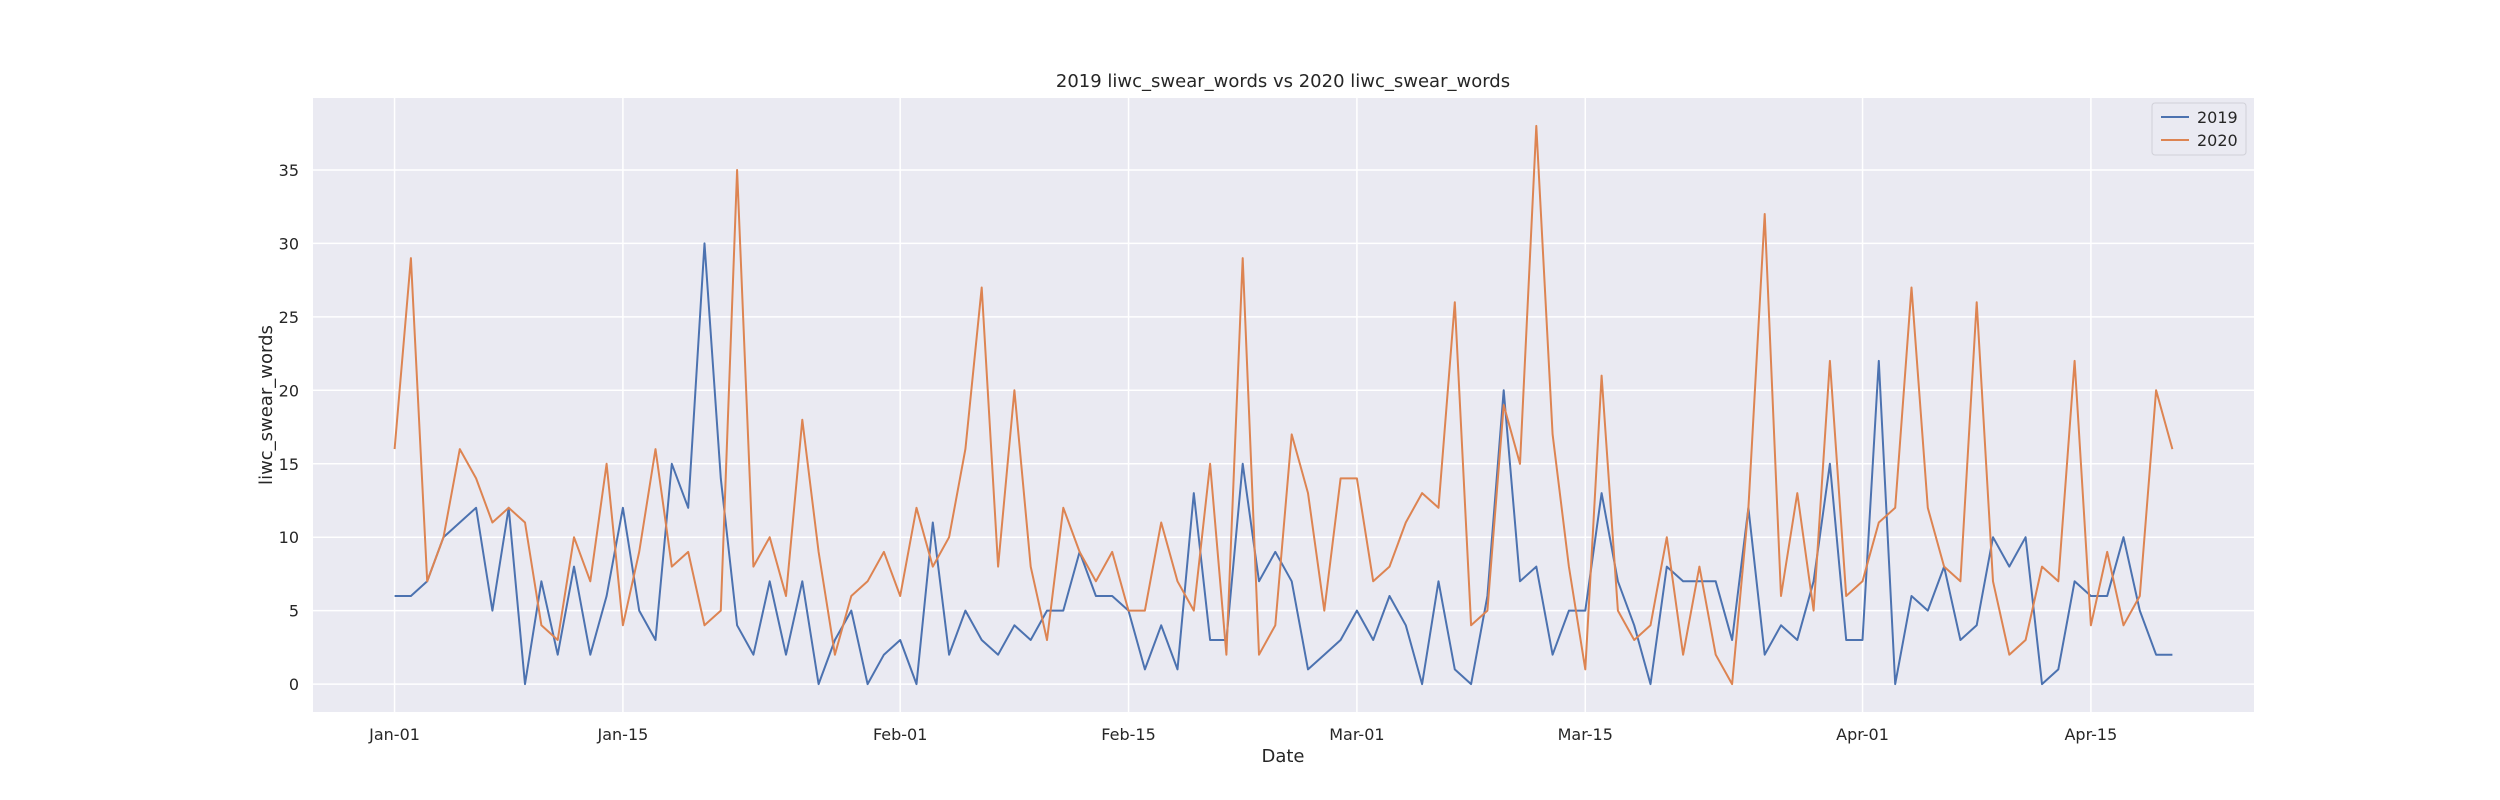 The image size is (2500, 800). Describe the element at coordinates (2090, 734) in the screenshot. I see `x-tick-label: Apr-15` at that location.